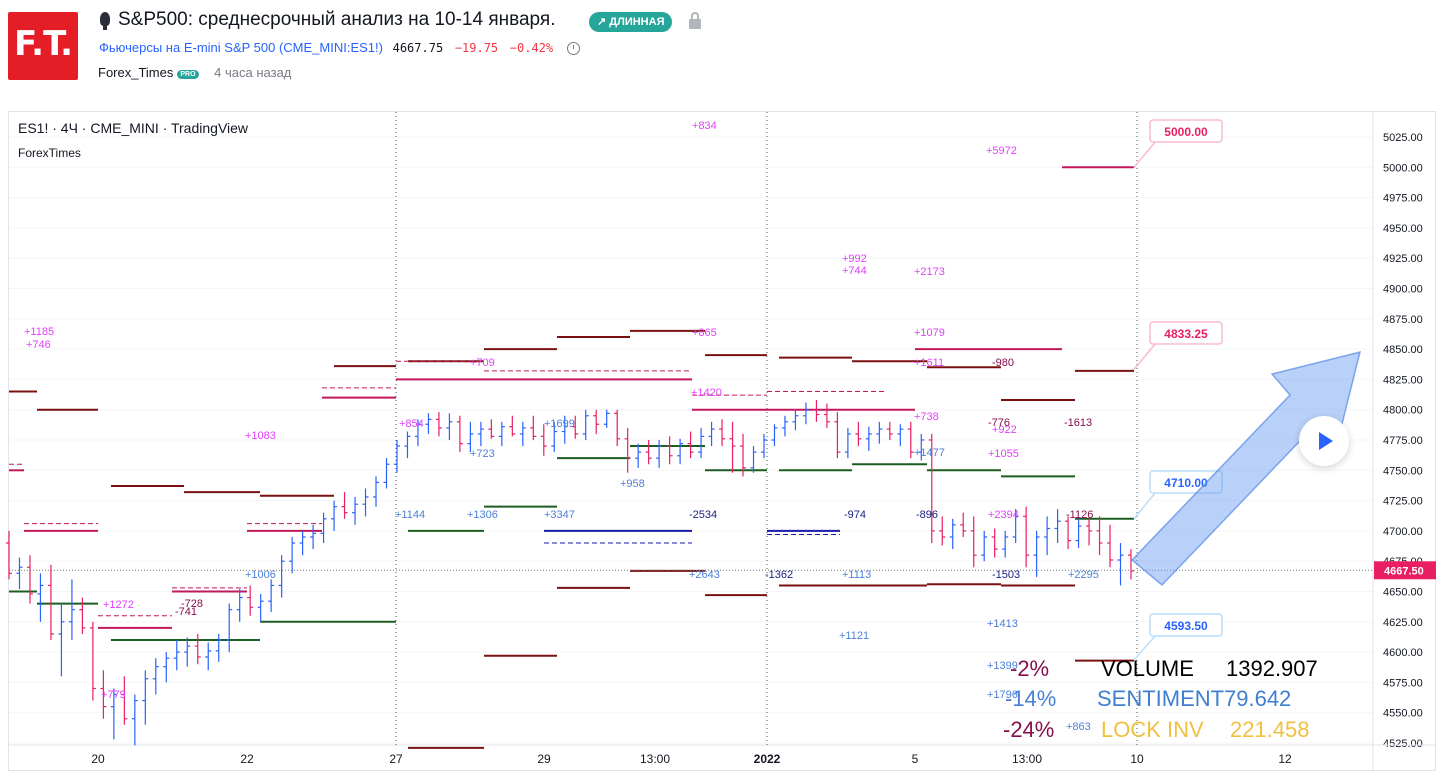  What do you see at coordinates (915, 759) in the screenshot?
I see `x-tick-label: 5` at bounding box center [915, 759].